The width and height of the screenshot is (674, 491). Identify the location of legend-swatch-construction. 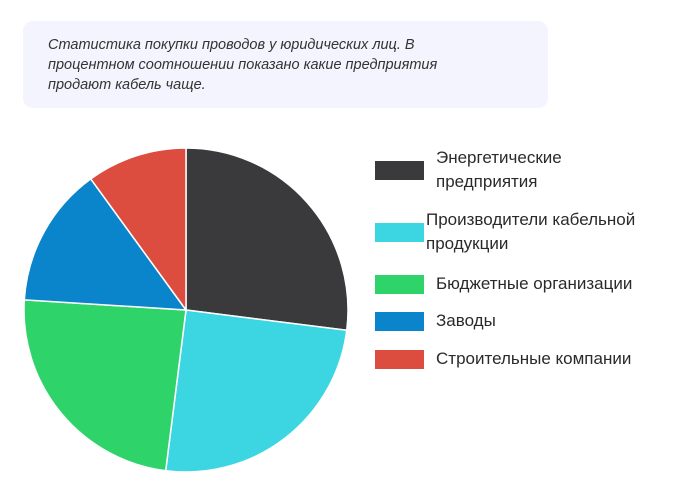
(399, 359).